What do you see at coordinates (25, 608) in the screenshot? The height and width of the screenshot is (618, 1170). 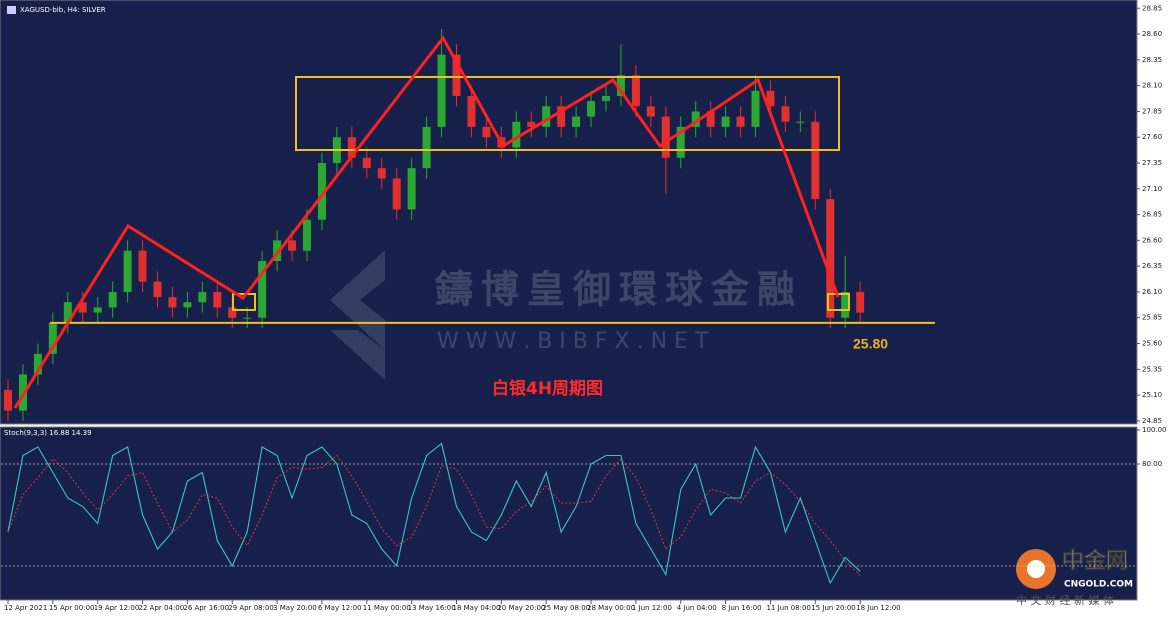 I see `x-tick-label: 12 Apr 2021` at bounding box center [25, 608].